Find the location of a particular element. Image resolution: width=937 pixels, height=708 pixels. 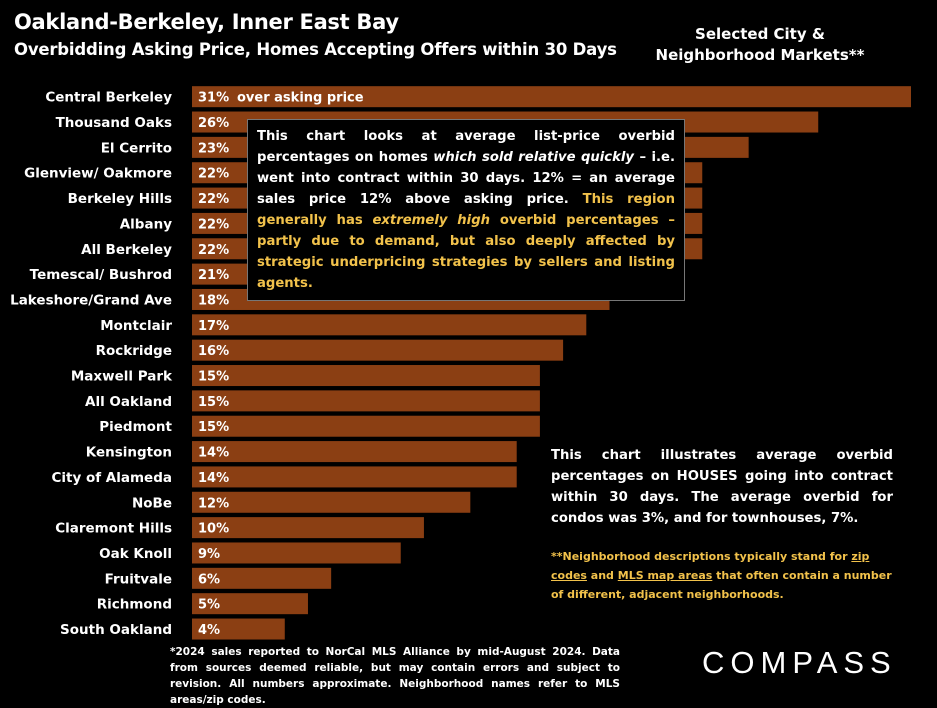

value-label: 10% is located at coordinates (213, 529).